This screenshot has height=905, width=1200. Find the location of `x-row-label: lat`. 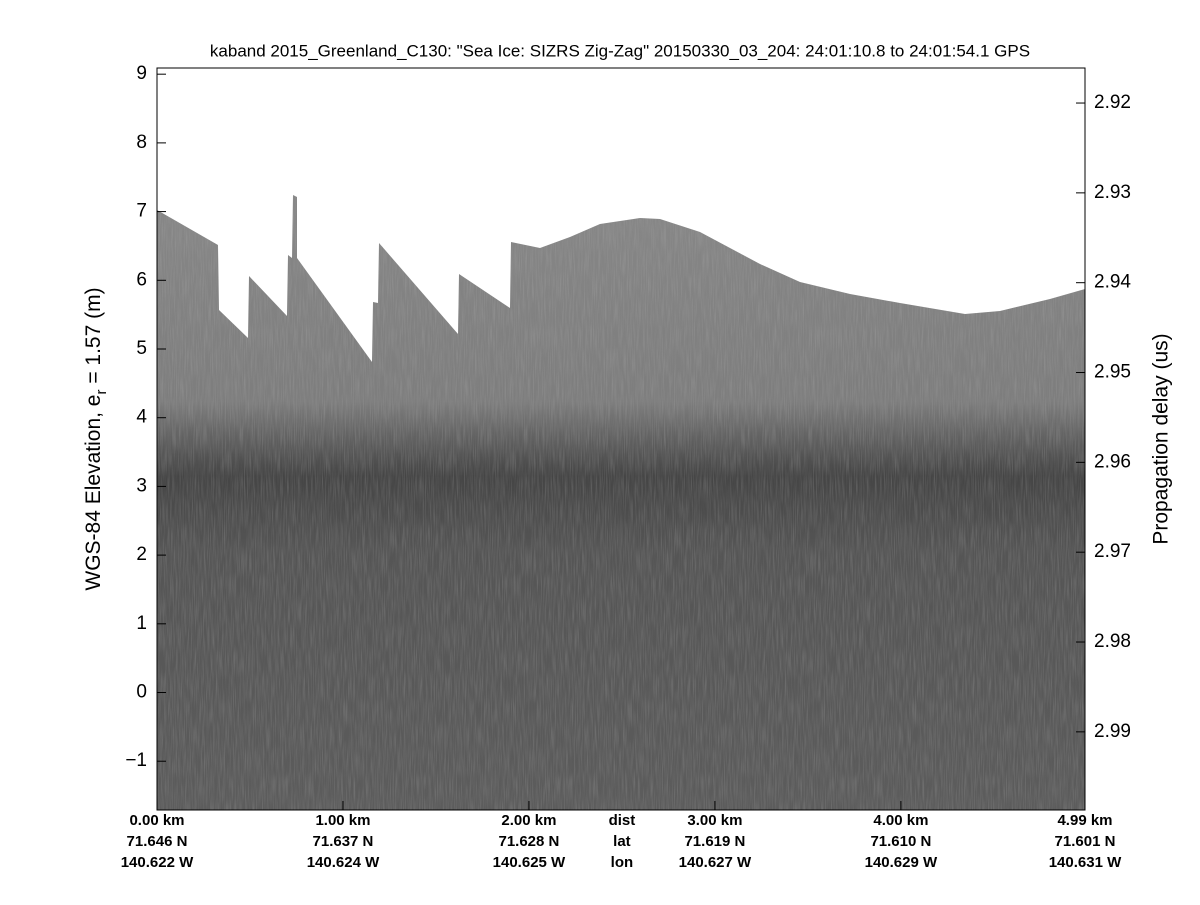

x-row-label: lat is located at coordinates (622, 841).